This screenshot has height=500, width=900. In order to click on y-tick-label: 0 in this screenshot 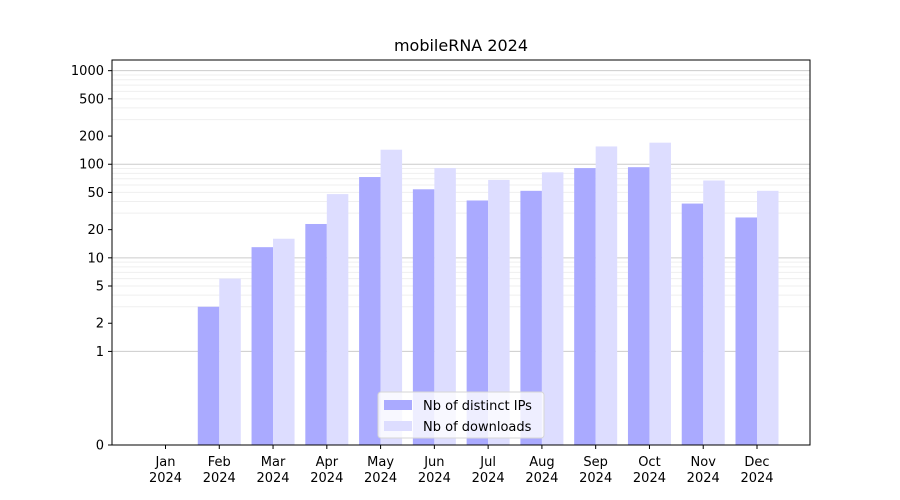, I will do `click(100, 446)`.